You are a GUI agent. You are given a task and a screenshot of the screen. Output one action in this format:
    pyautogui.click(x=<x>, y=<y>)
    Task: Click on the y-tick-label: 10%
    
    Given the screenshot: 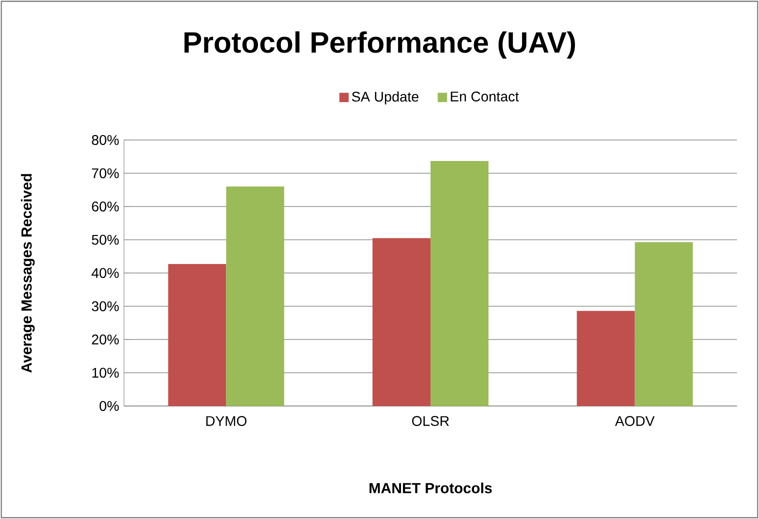 What is the action you would take?
    pyautogui.click(x=105, y=373)
    